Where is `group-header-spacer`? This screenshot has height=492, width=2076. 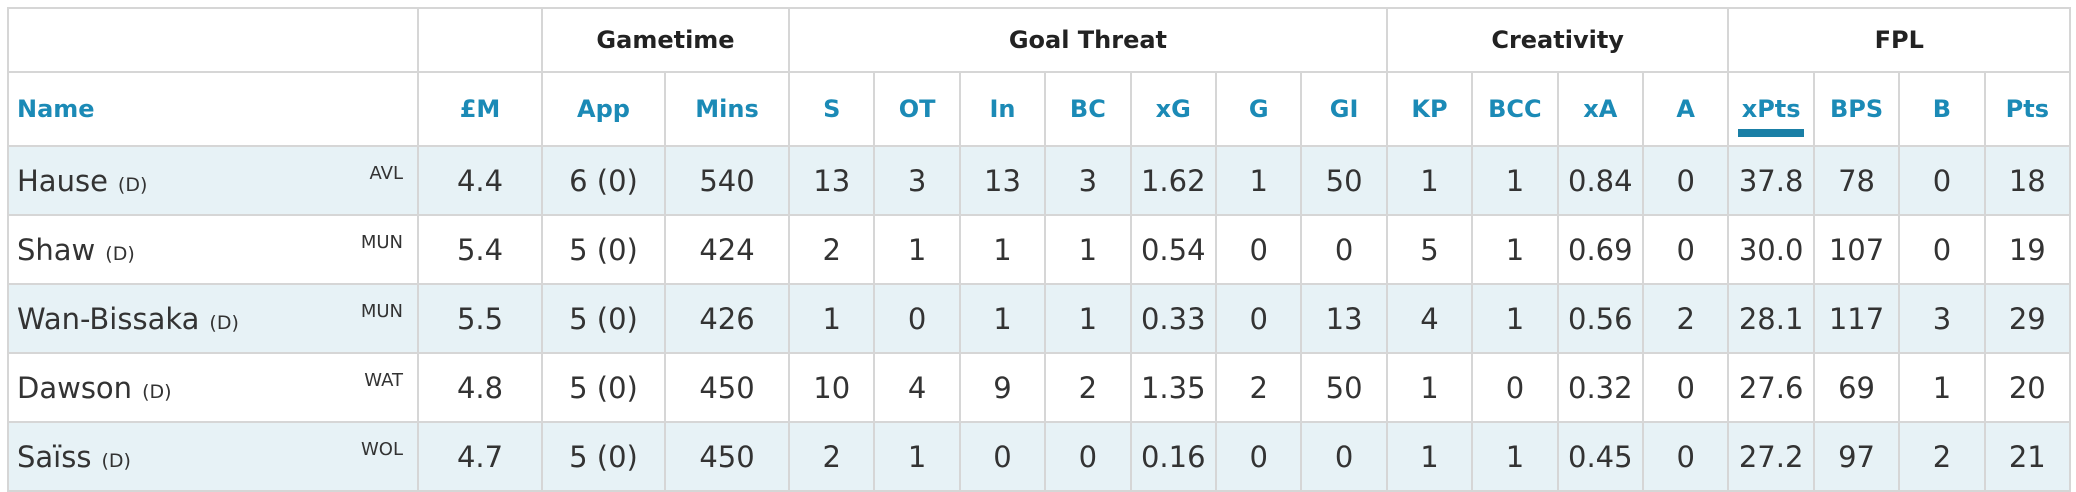
group-header-spacer is located at coordinates (480, 40).